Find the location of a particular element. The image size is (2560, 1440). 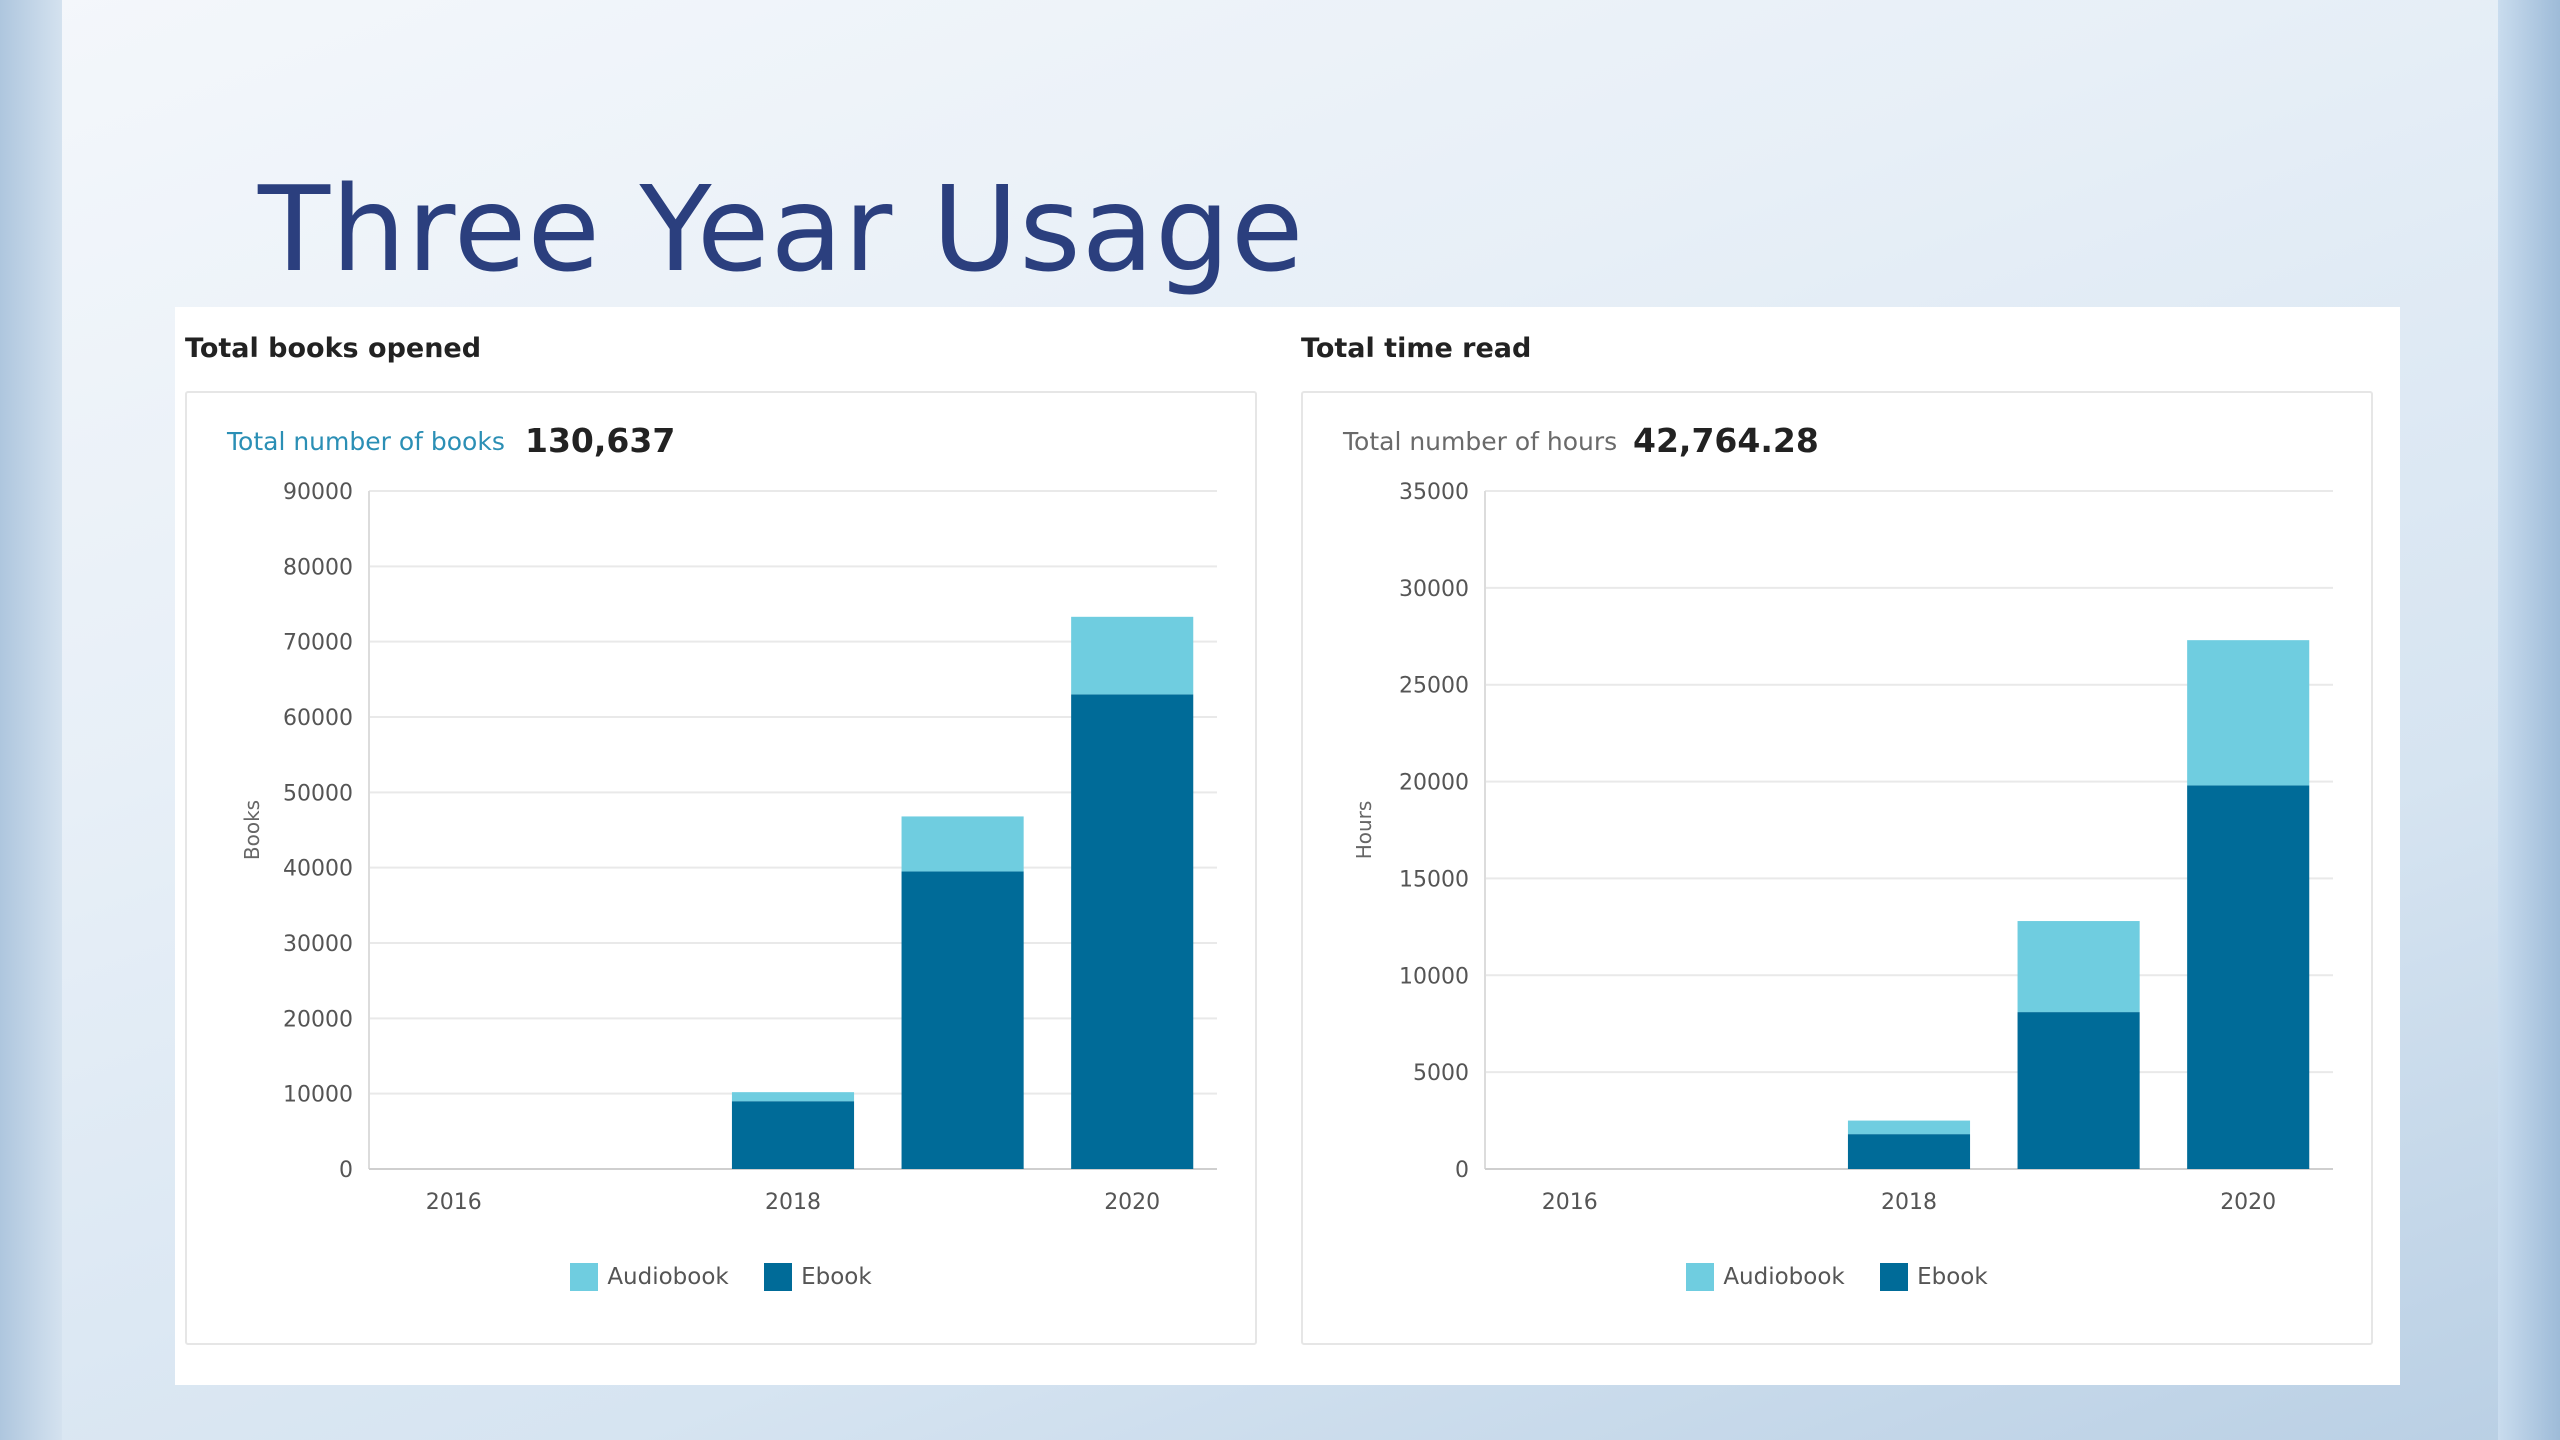

y-tick-label: 35000 is located at coordinates (1434, 492).